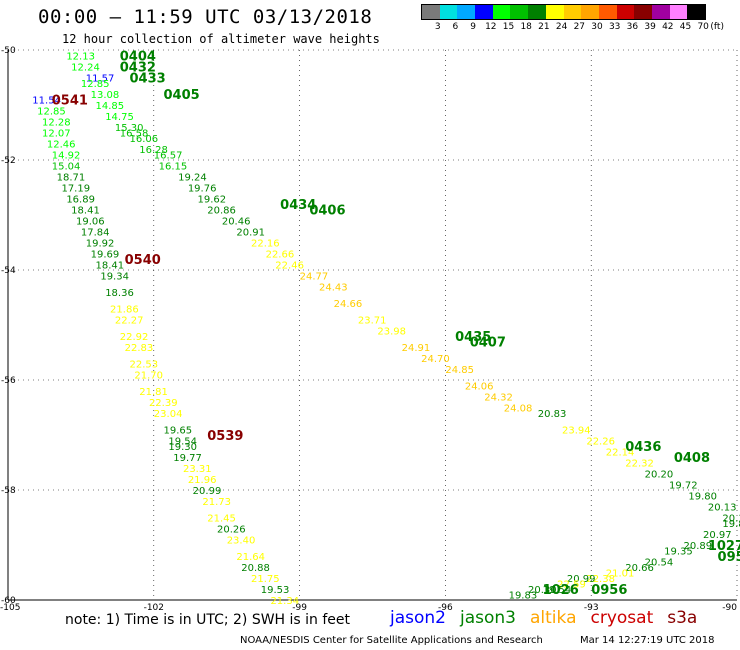 This screenshot has width=740, height=650. Describe the element at coordinates (205, 17) in the screenshot. I see `page-title: 00:00 – 11:59 UTC 03/13/2018` at that location.